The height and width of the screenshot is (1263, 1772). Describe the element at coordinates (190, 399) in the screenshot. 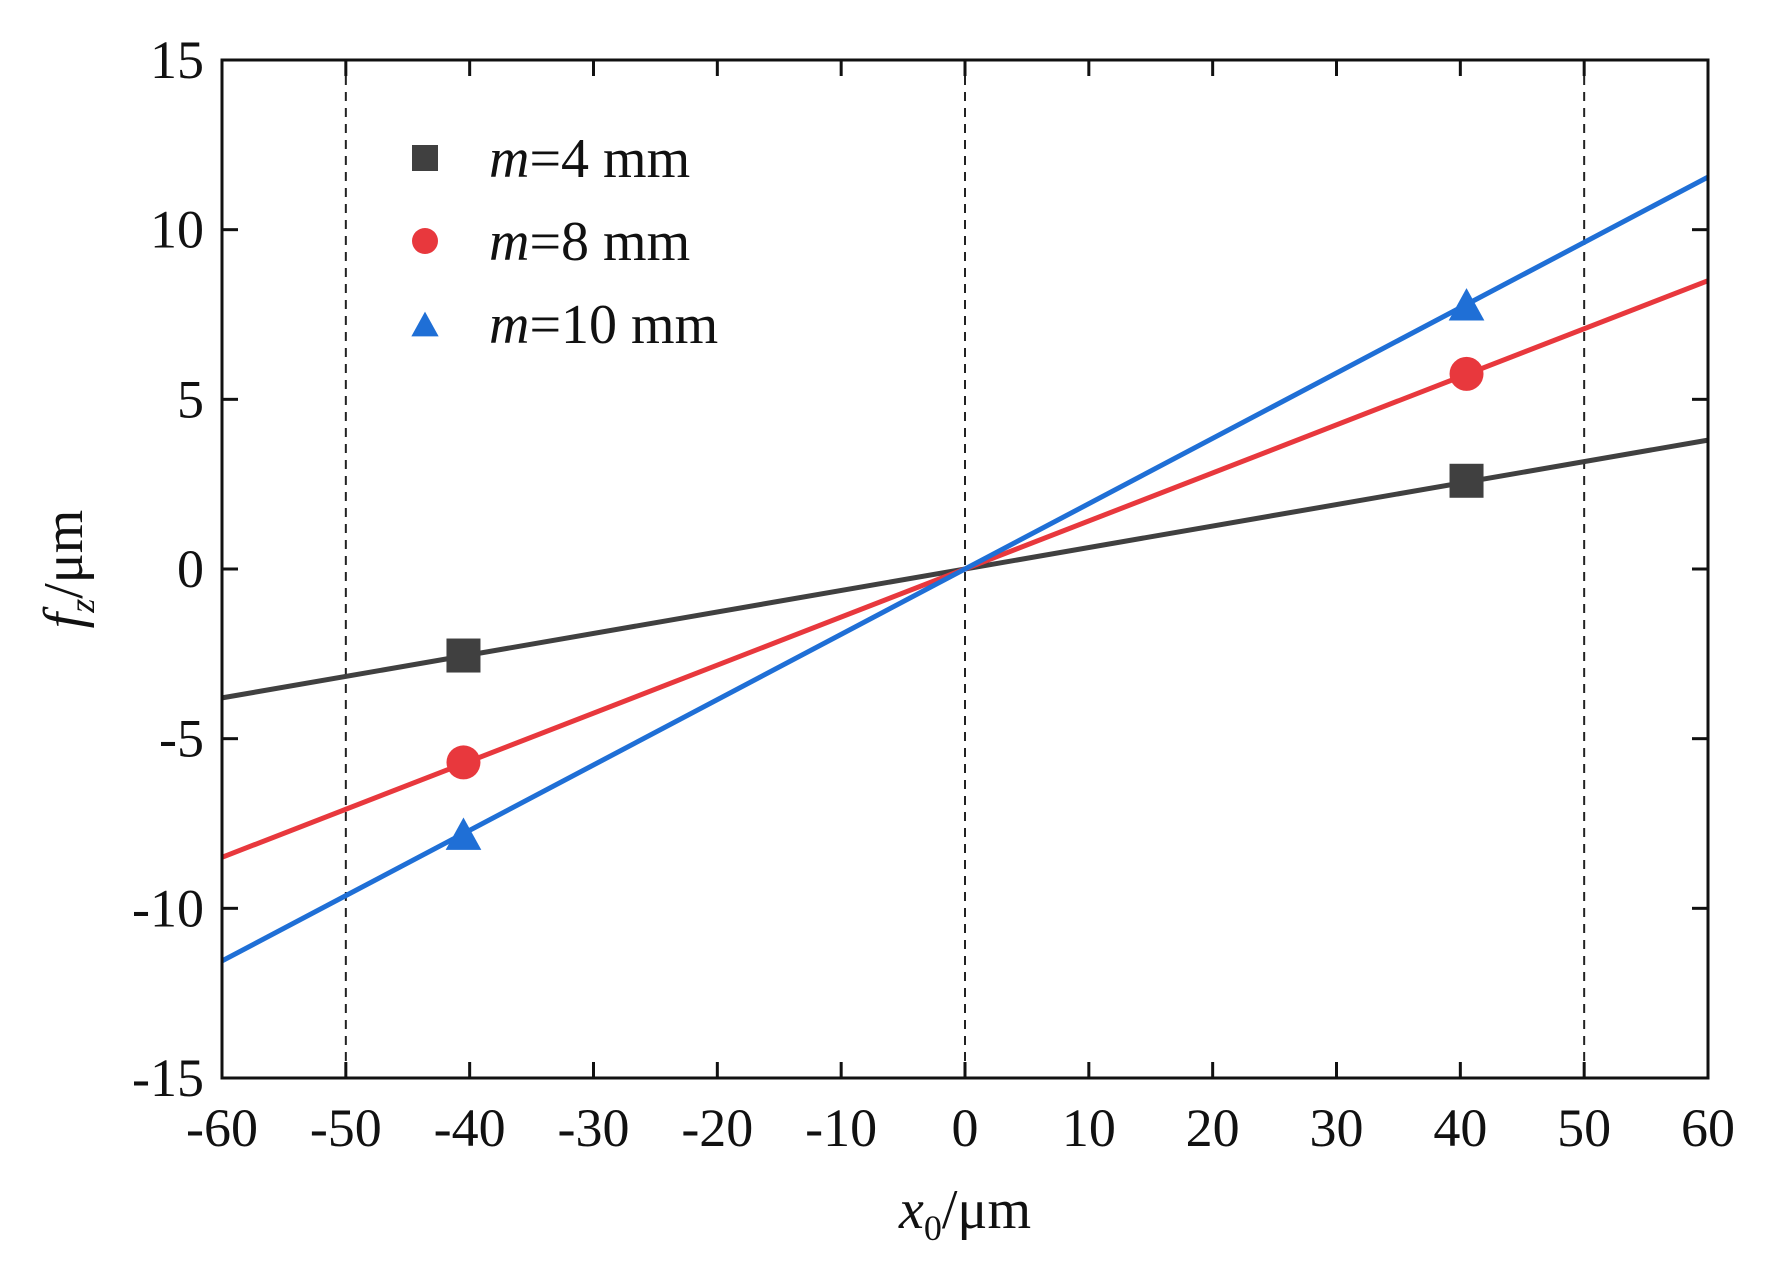

I see `y-tick-label: 5` at that location.